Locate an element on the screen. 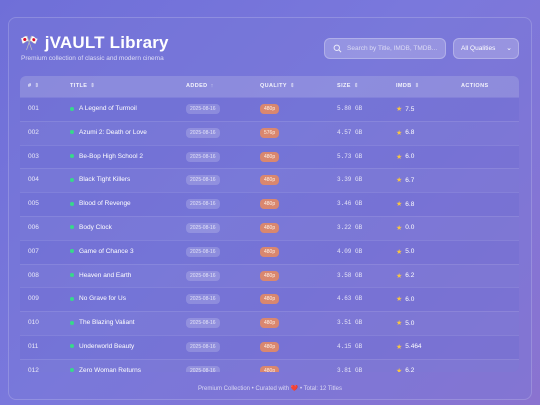 The height and width of the screenshot is (405, 540). title-cell: Game of Chance 3 is located at coordinates (102, 251).